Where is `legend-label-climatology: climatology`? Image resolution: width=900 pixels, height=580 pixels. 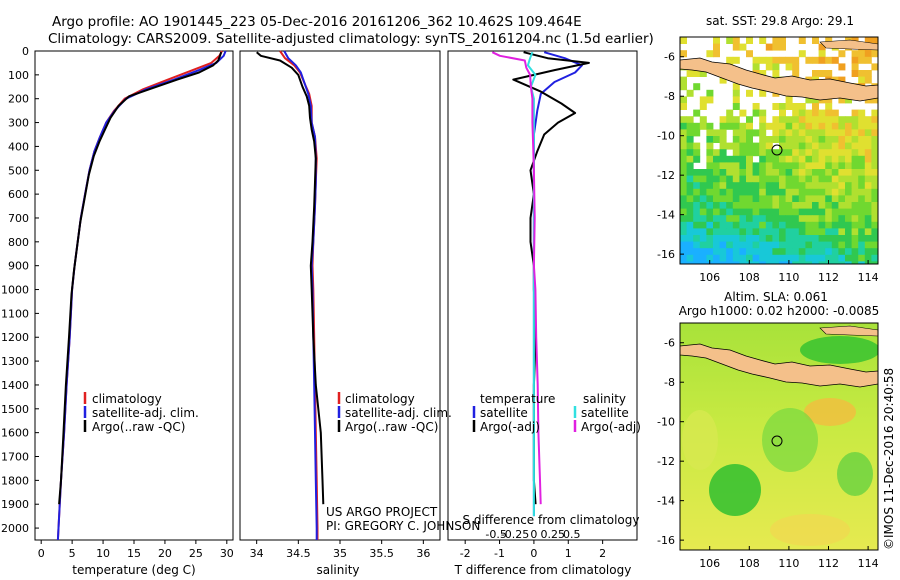 legend-label-climatology: climatology is located at coordinates (127, 399).